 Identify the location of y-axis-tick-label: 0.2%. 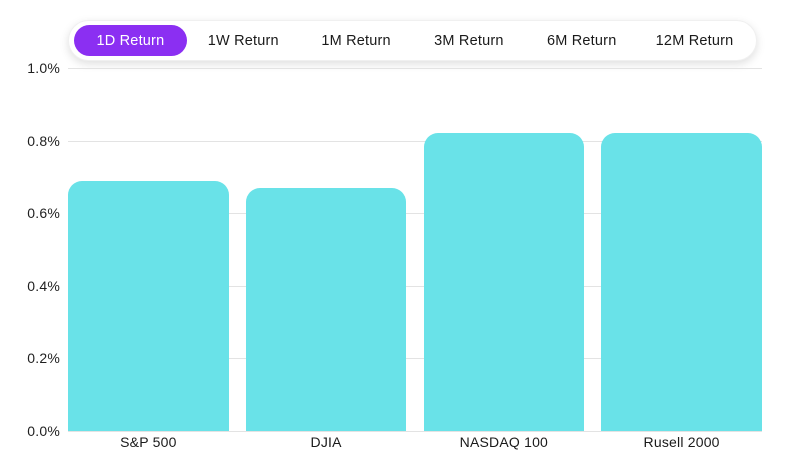
(43, 358).